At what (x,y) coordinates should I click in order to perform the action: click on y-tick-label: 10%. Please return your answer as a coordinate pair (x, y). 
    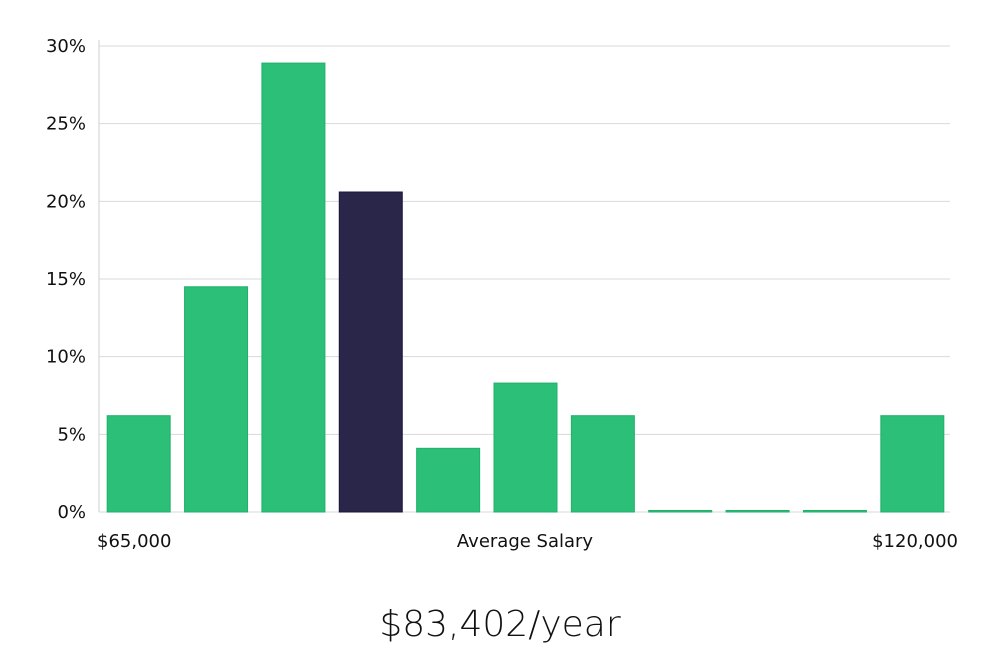
    Looking at the image, I should click on (66, 357).